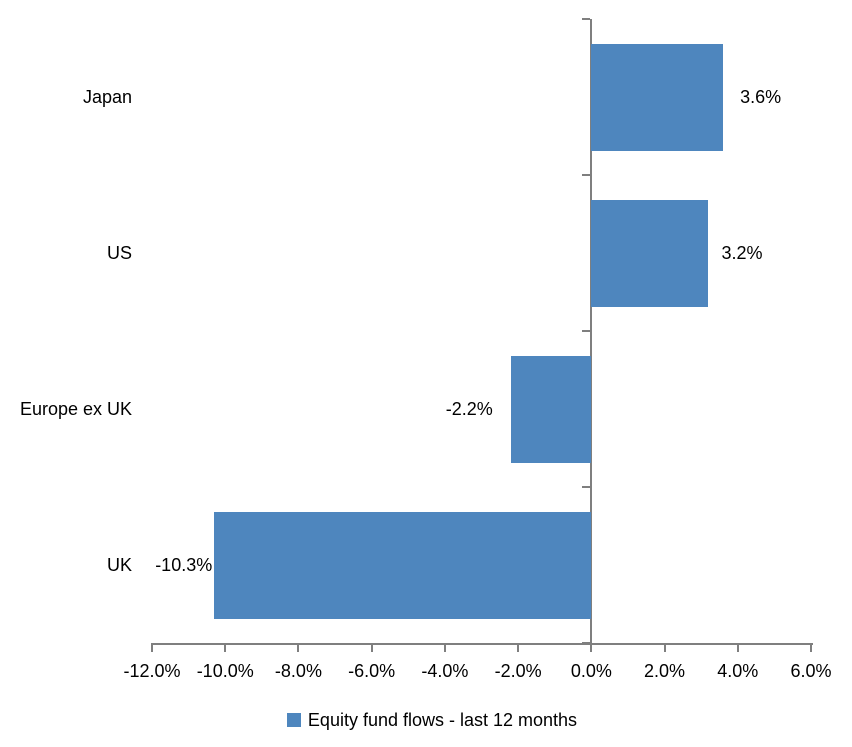 This screenshot has height=747, width=852. What do you see at coordinates (469, 409) in the screenshot?
I see `data-label: -2.2%` at bounding box center [469, 409].